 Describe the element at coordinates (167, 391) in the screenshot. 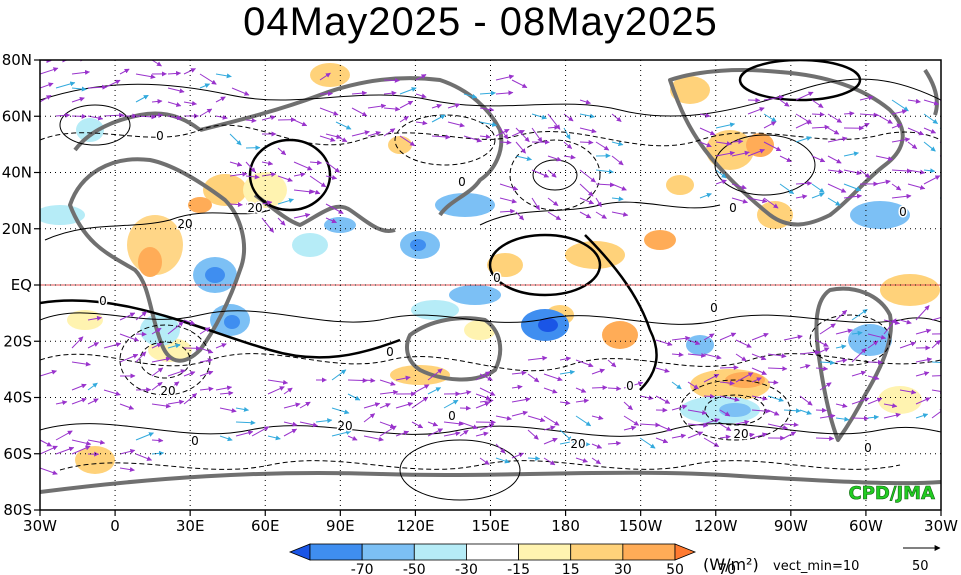

I see `contour-label: 20` at that location.